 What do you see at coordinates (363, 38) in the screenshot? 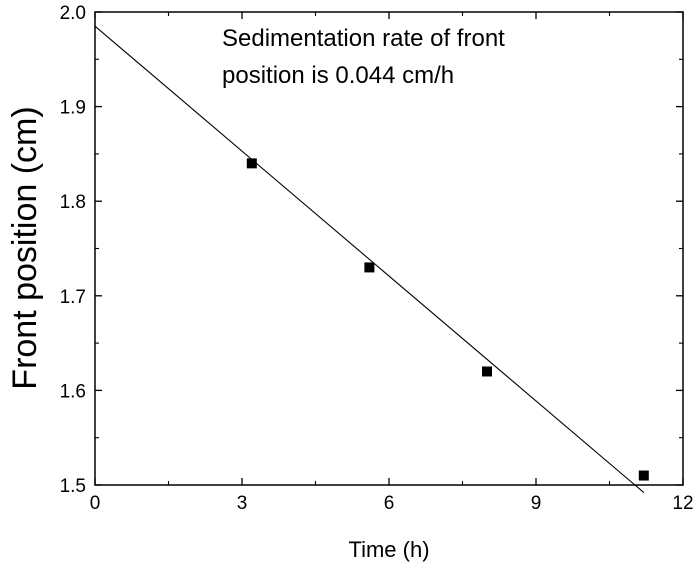
I see `annotation-line-1: Sedimentation rate of front` at bounding box center [363, 38].